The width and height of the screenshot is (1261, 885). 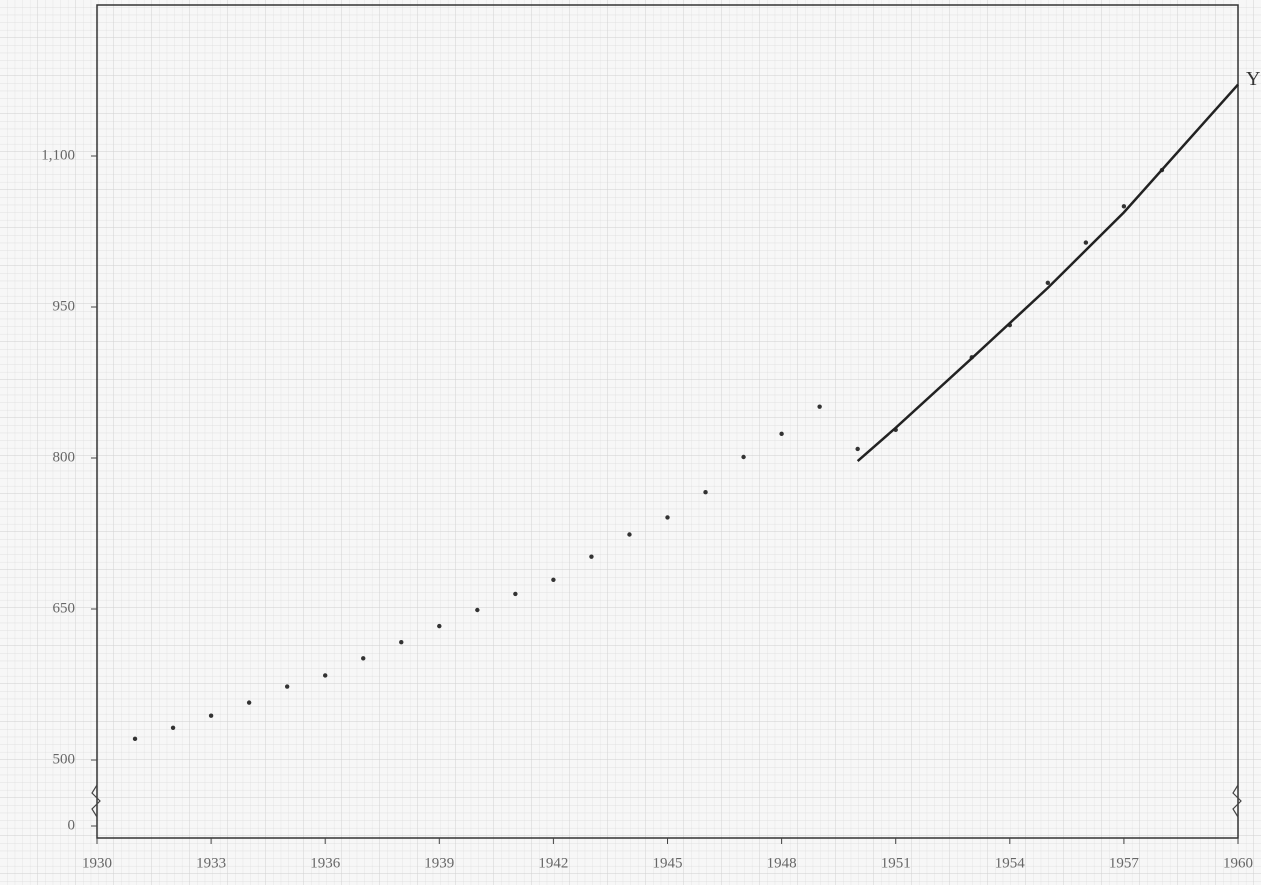 I want to click on y-tick-label: 1,100, so click(x=58, y=155).